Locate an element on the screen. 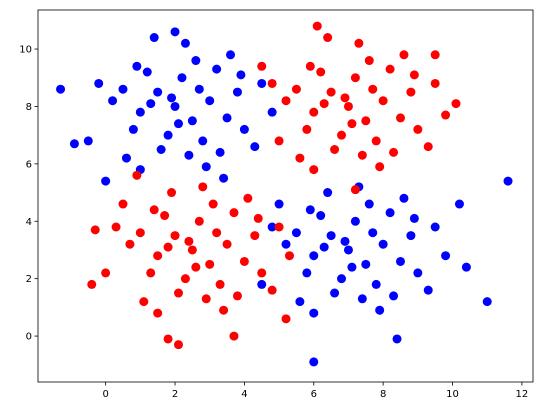  y-tick-label: 10 is located at coordinates (25, 50).